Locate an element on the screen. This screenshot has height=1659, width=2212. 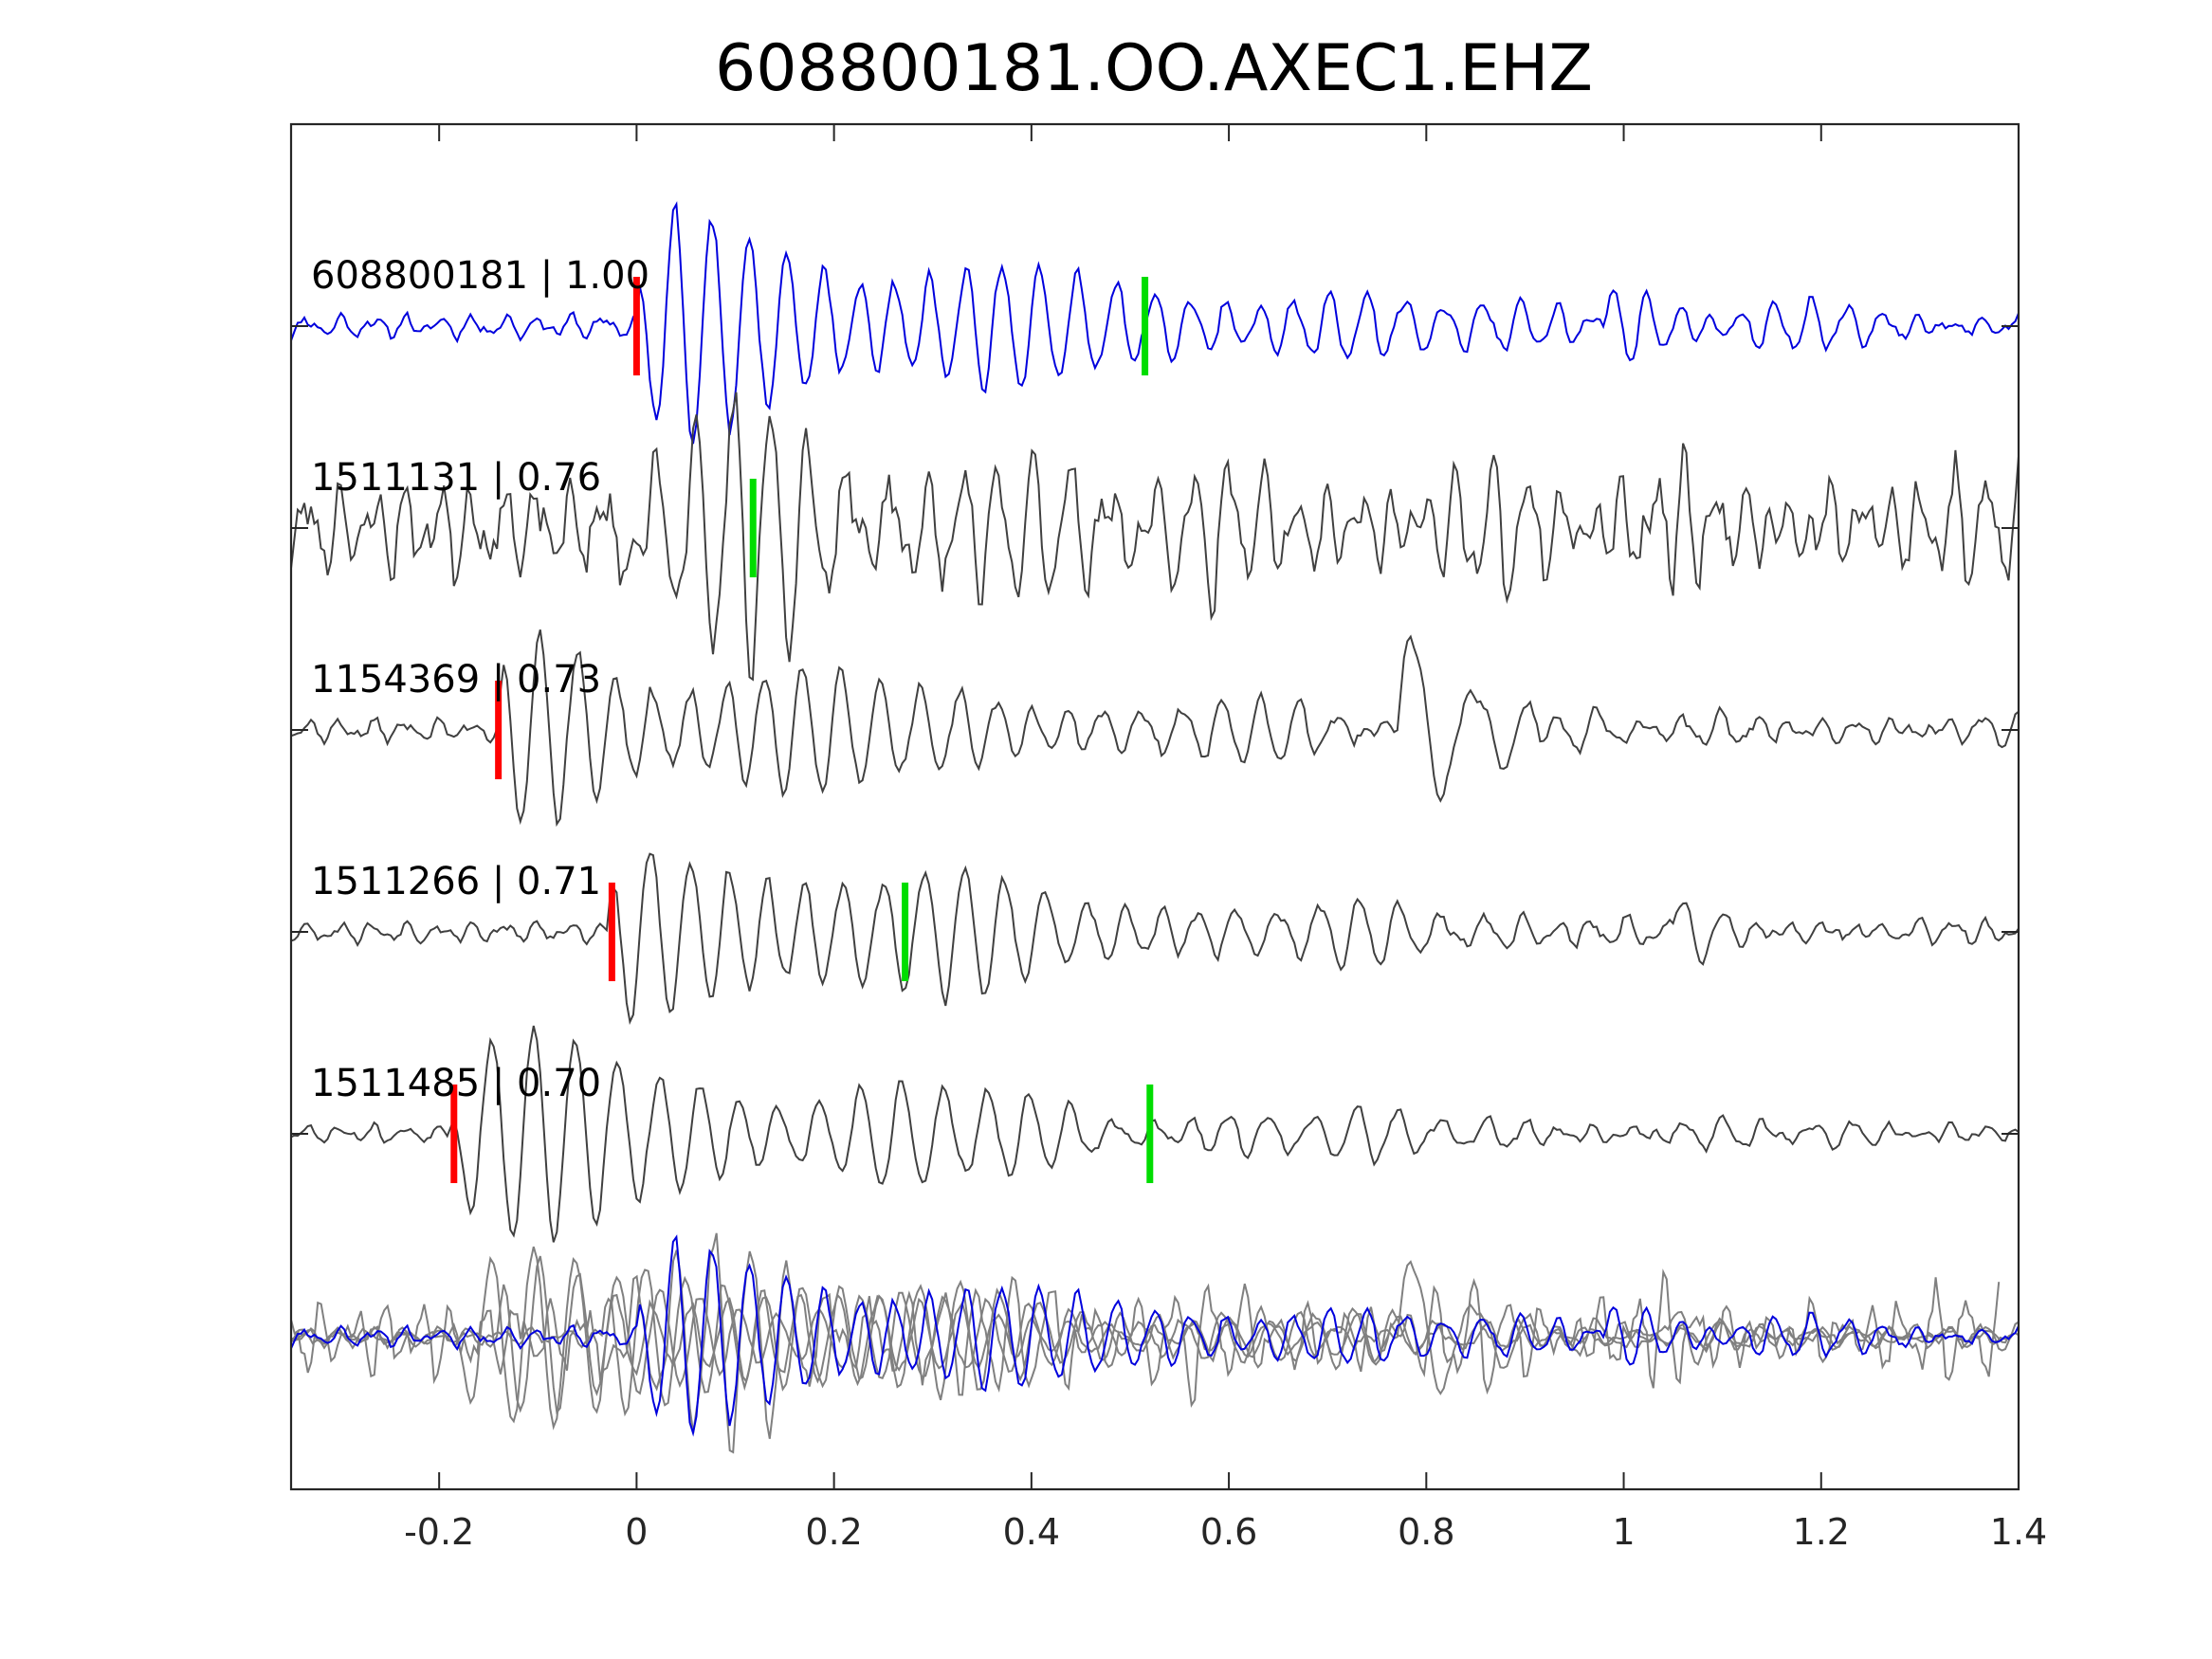
x-tick-label: 1.4 is located at coordinates (2018, 1532).